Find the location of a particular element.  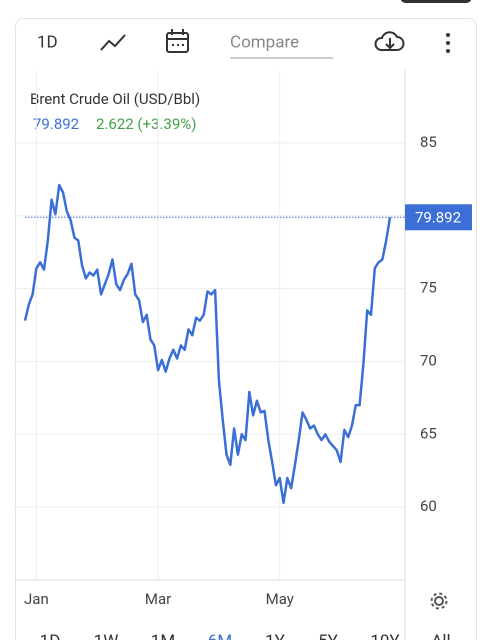

interval-button: 1D is located at coordinates (47, 42).